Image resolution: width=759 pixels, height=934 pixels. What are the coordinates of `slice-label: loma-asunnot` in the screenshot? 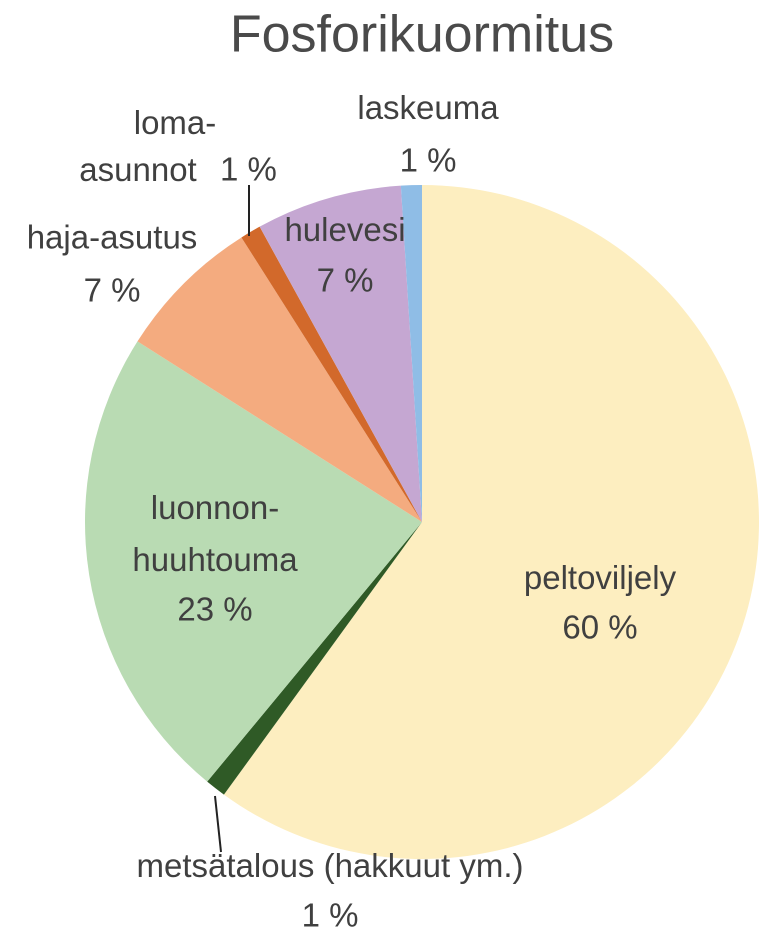 It's located at (147, 146).